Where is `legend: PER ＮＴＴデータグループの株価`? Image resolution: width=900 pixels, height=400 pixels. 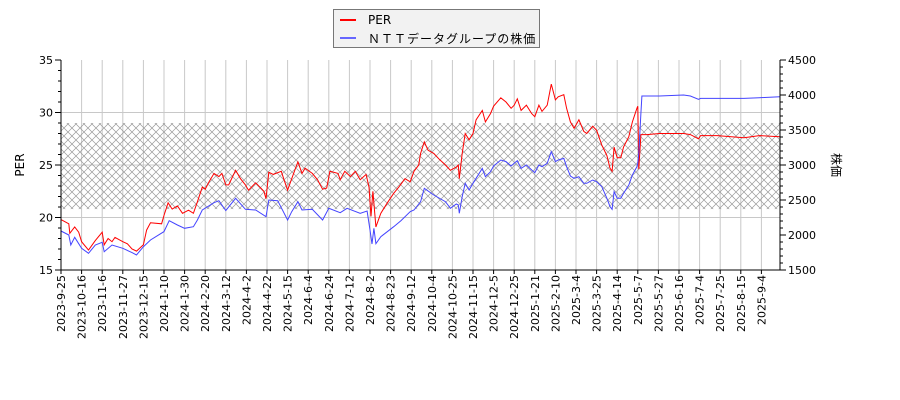 legend: PER ＮＴＴデータグループの株価 is located at coordinates (436, 28).